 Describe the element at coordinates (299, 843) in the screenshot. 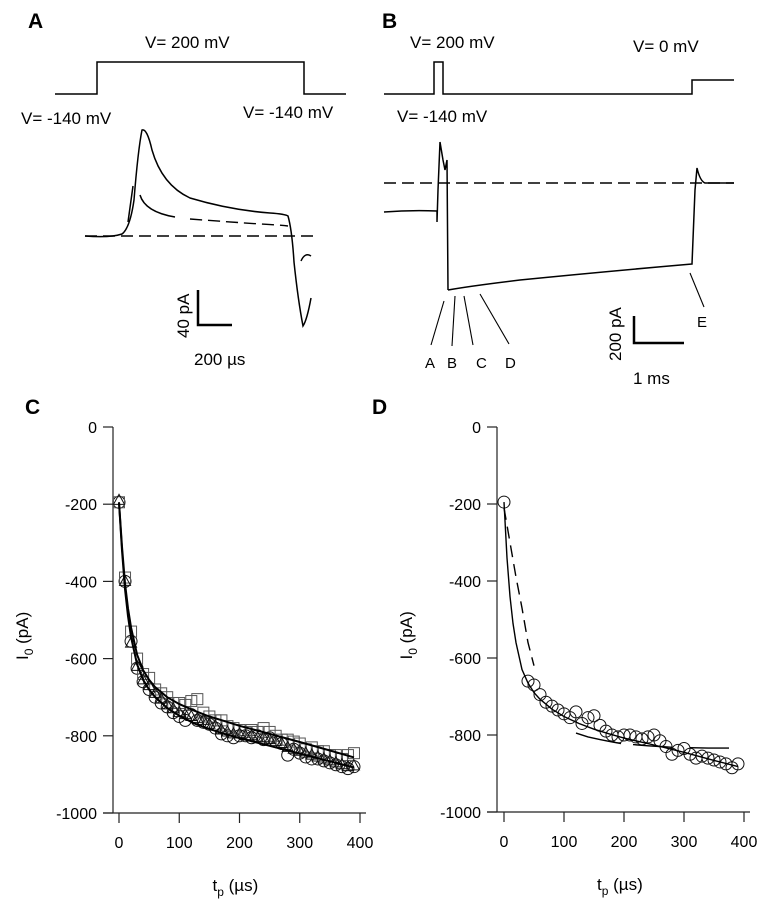

I see `panel-c-x-tick-label: 300` at that location.